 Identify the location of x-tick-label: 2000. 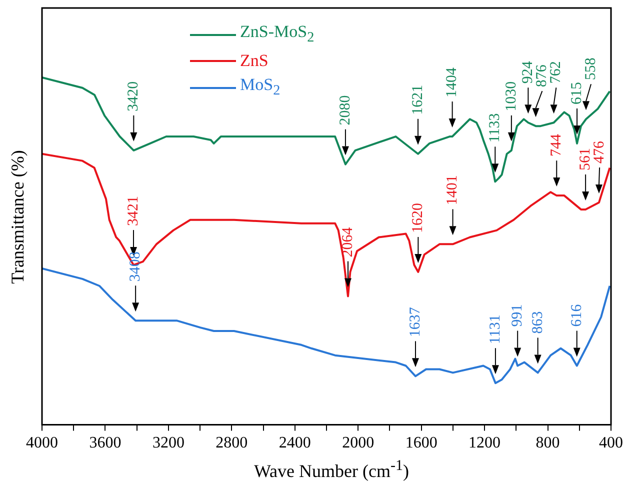
(358, 443).